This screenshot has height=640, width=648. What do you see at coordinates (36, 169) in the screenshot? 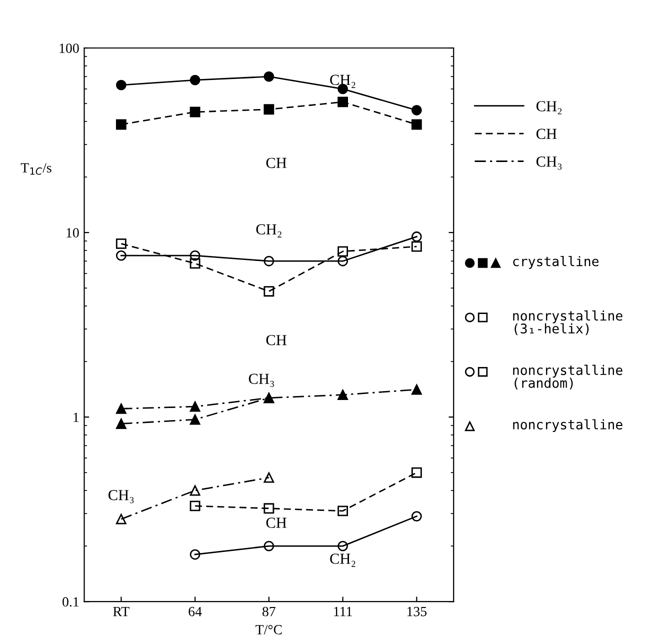
I see `y-axis-title: T$_{1C}$/s` at bounding box center [36, 169].